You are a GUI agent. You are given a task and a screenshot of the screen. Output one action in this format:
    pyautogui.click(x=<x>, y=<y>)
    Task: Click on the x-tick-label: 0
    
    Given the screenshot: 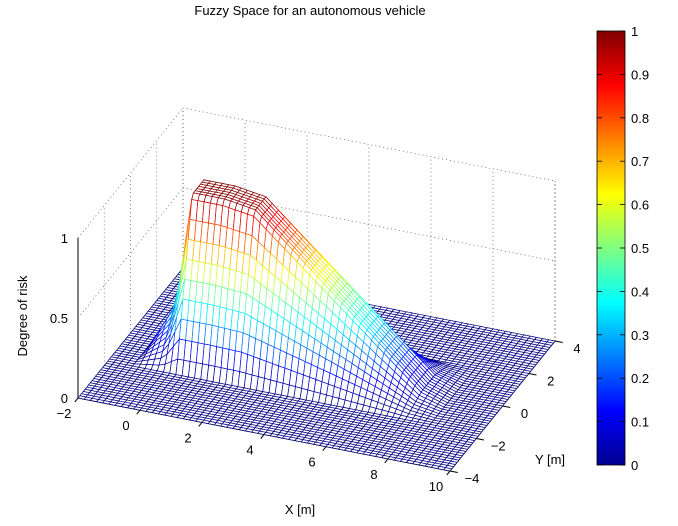 What is the action you would take?
    pyautogui.click(x=125, y=425)
    